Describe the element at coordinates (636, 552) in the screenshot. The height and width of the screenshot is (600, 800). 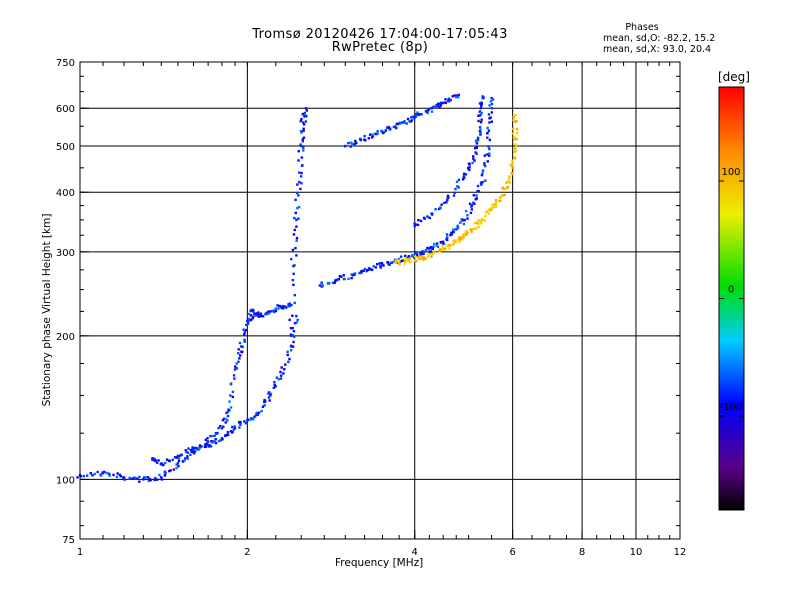
I see `x-tick-label: 10` at that location.